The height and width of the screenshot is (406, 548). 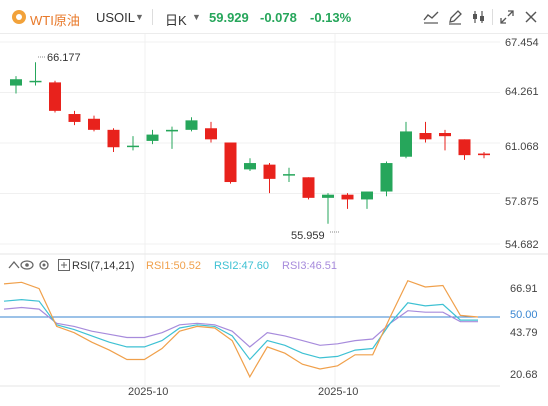 What do you see at coordinates (455, 17) in the screenshot?
I see `draw-pen-icon` at bounding box center [455, 17].